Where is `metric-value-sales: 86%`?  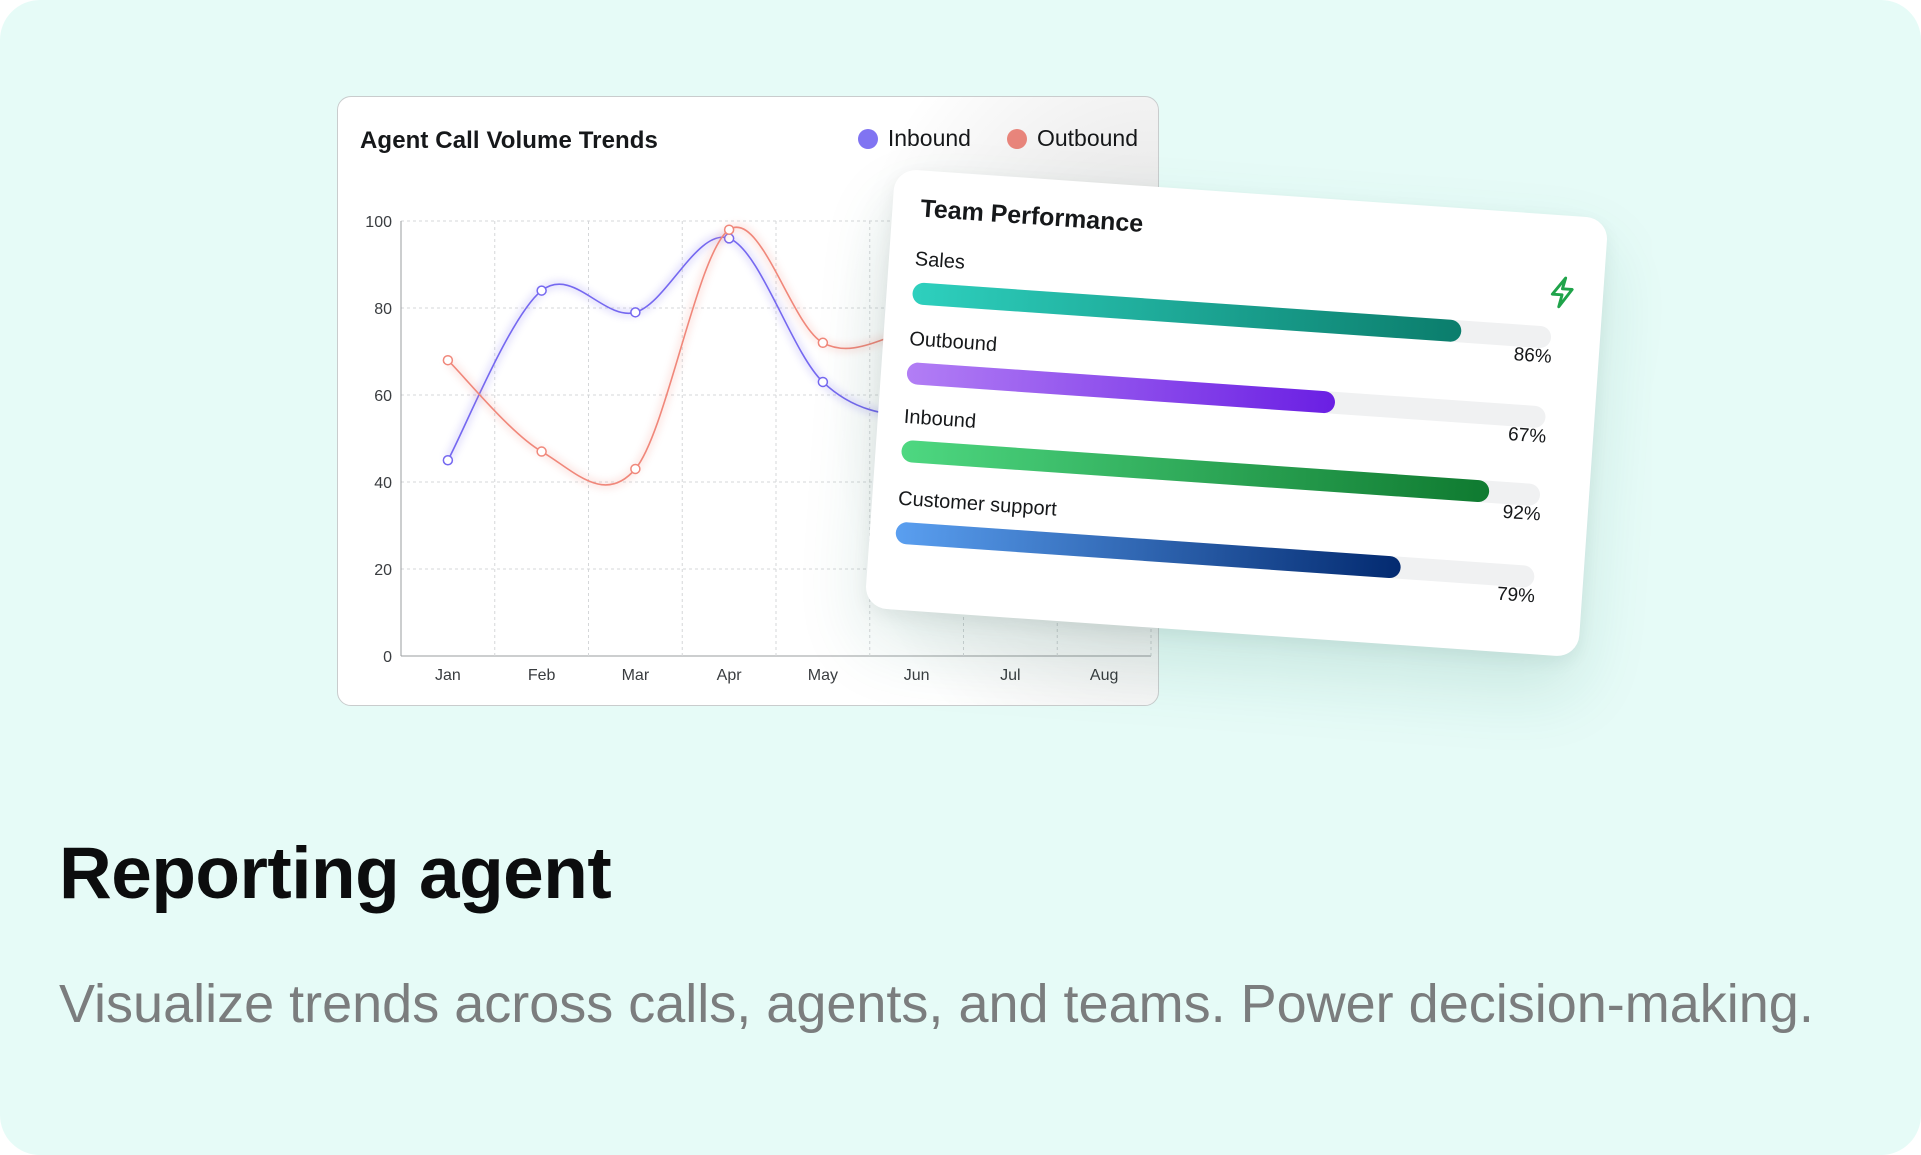
metric-value-sales: 86% is located at coordinates (1532, 356).